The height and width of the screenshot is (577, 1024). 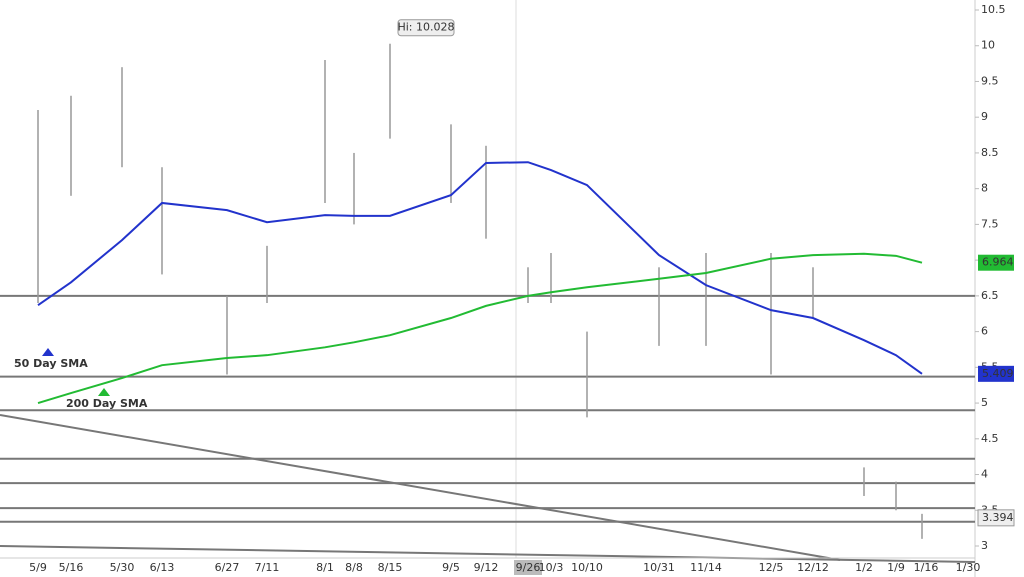 I want to click on x-tick-label: 9/26, so click(x=528, y=567).